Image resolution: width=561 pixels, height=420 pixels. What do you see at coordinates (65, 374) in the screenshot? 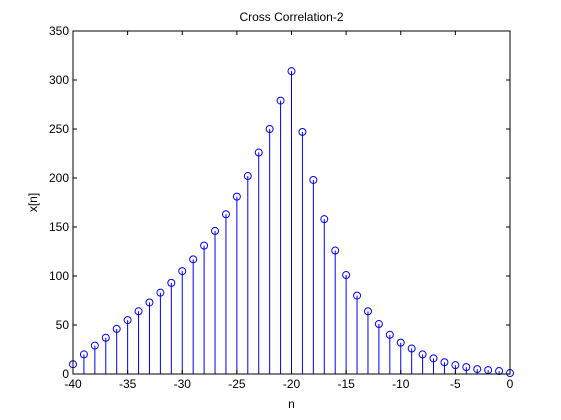
I see `y-tick-label: 0` at bounding box center [65, 374].